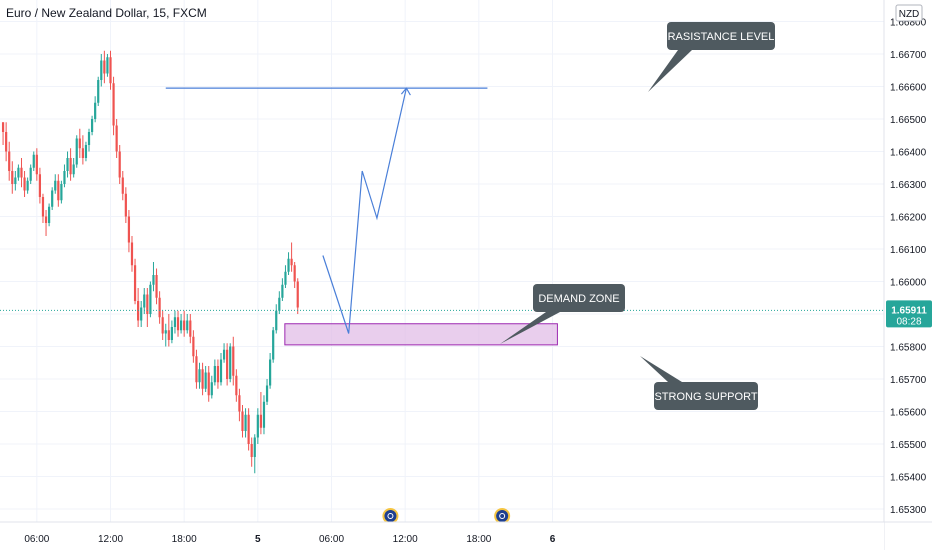  I want to click on time-tick-label: 5, so click(258, 539).